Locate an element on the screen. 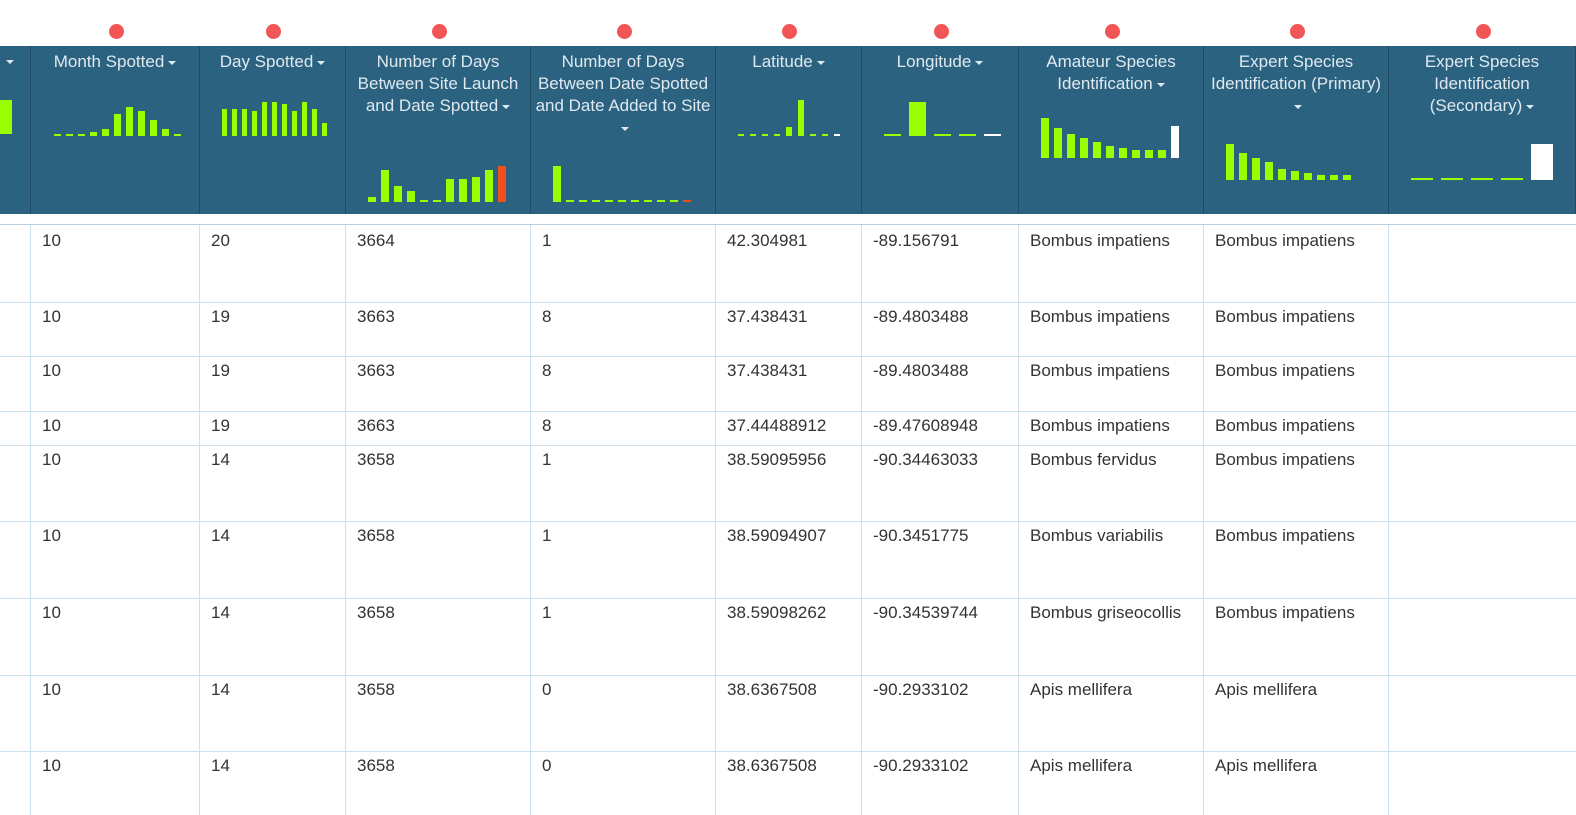 This screenshot has width=1576, height=815. column-header-label: Day Spotted is located at coordinates (272, 62).